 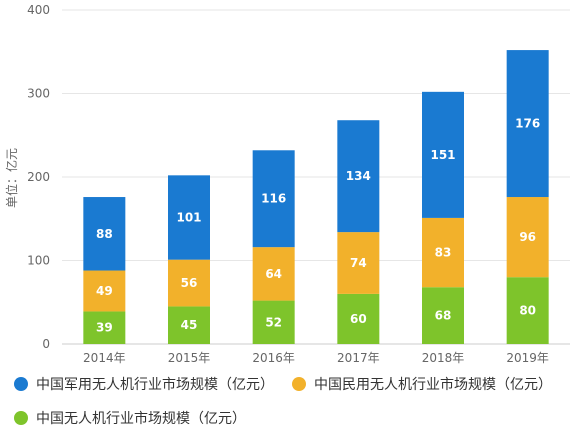 I want to click on legend-label-civil: 中国民用无人机行业市场规模（亿元）, so click(x=433, y=385).